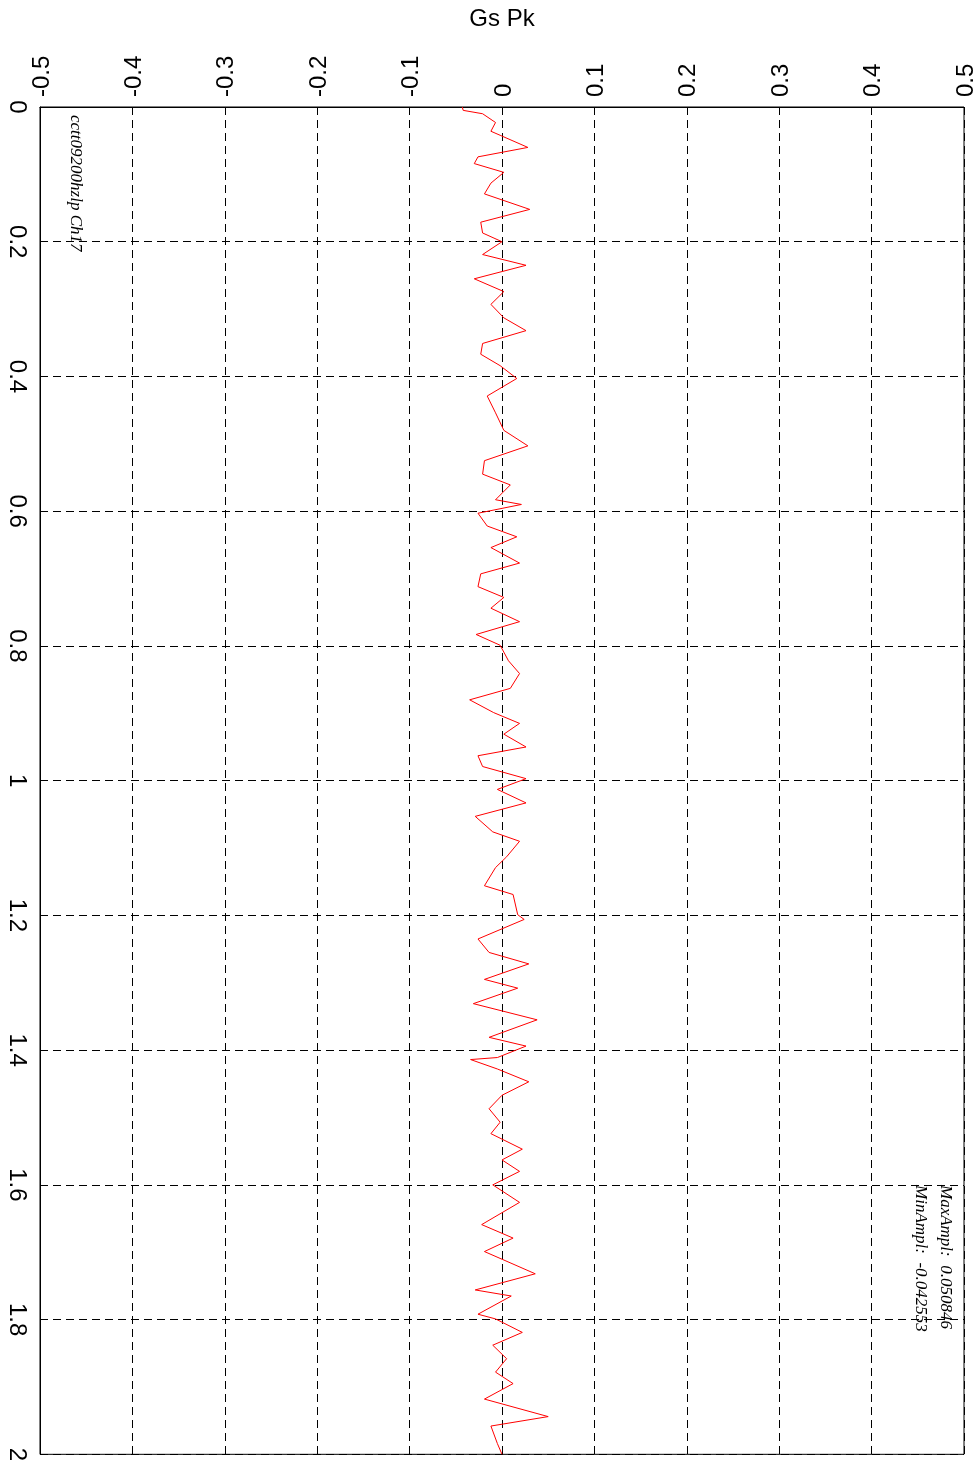 Image resolution: width=976 pixels, height=1464 pixels. I want to click on x-tick-label: 0.2, so click(687, 80).